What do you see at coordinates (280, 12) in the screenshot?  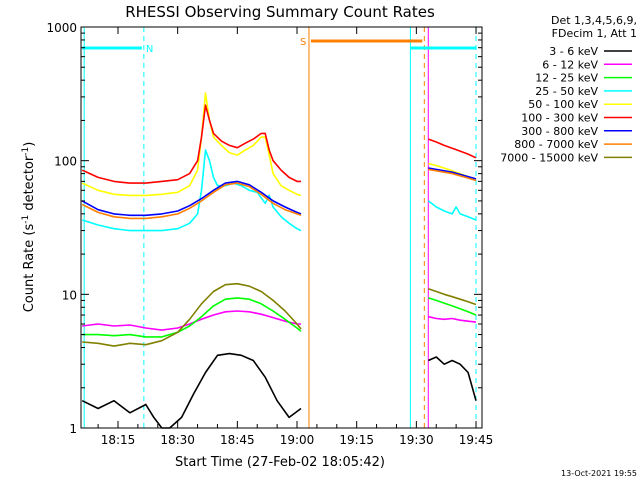 I see `chart-title: RHESSI Observing Summary Count Rates` at bounding box center [280, 12].